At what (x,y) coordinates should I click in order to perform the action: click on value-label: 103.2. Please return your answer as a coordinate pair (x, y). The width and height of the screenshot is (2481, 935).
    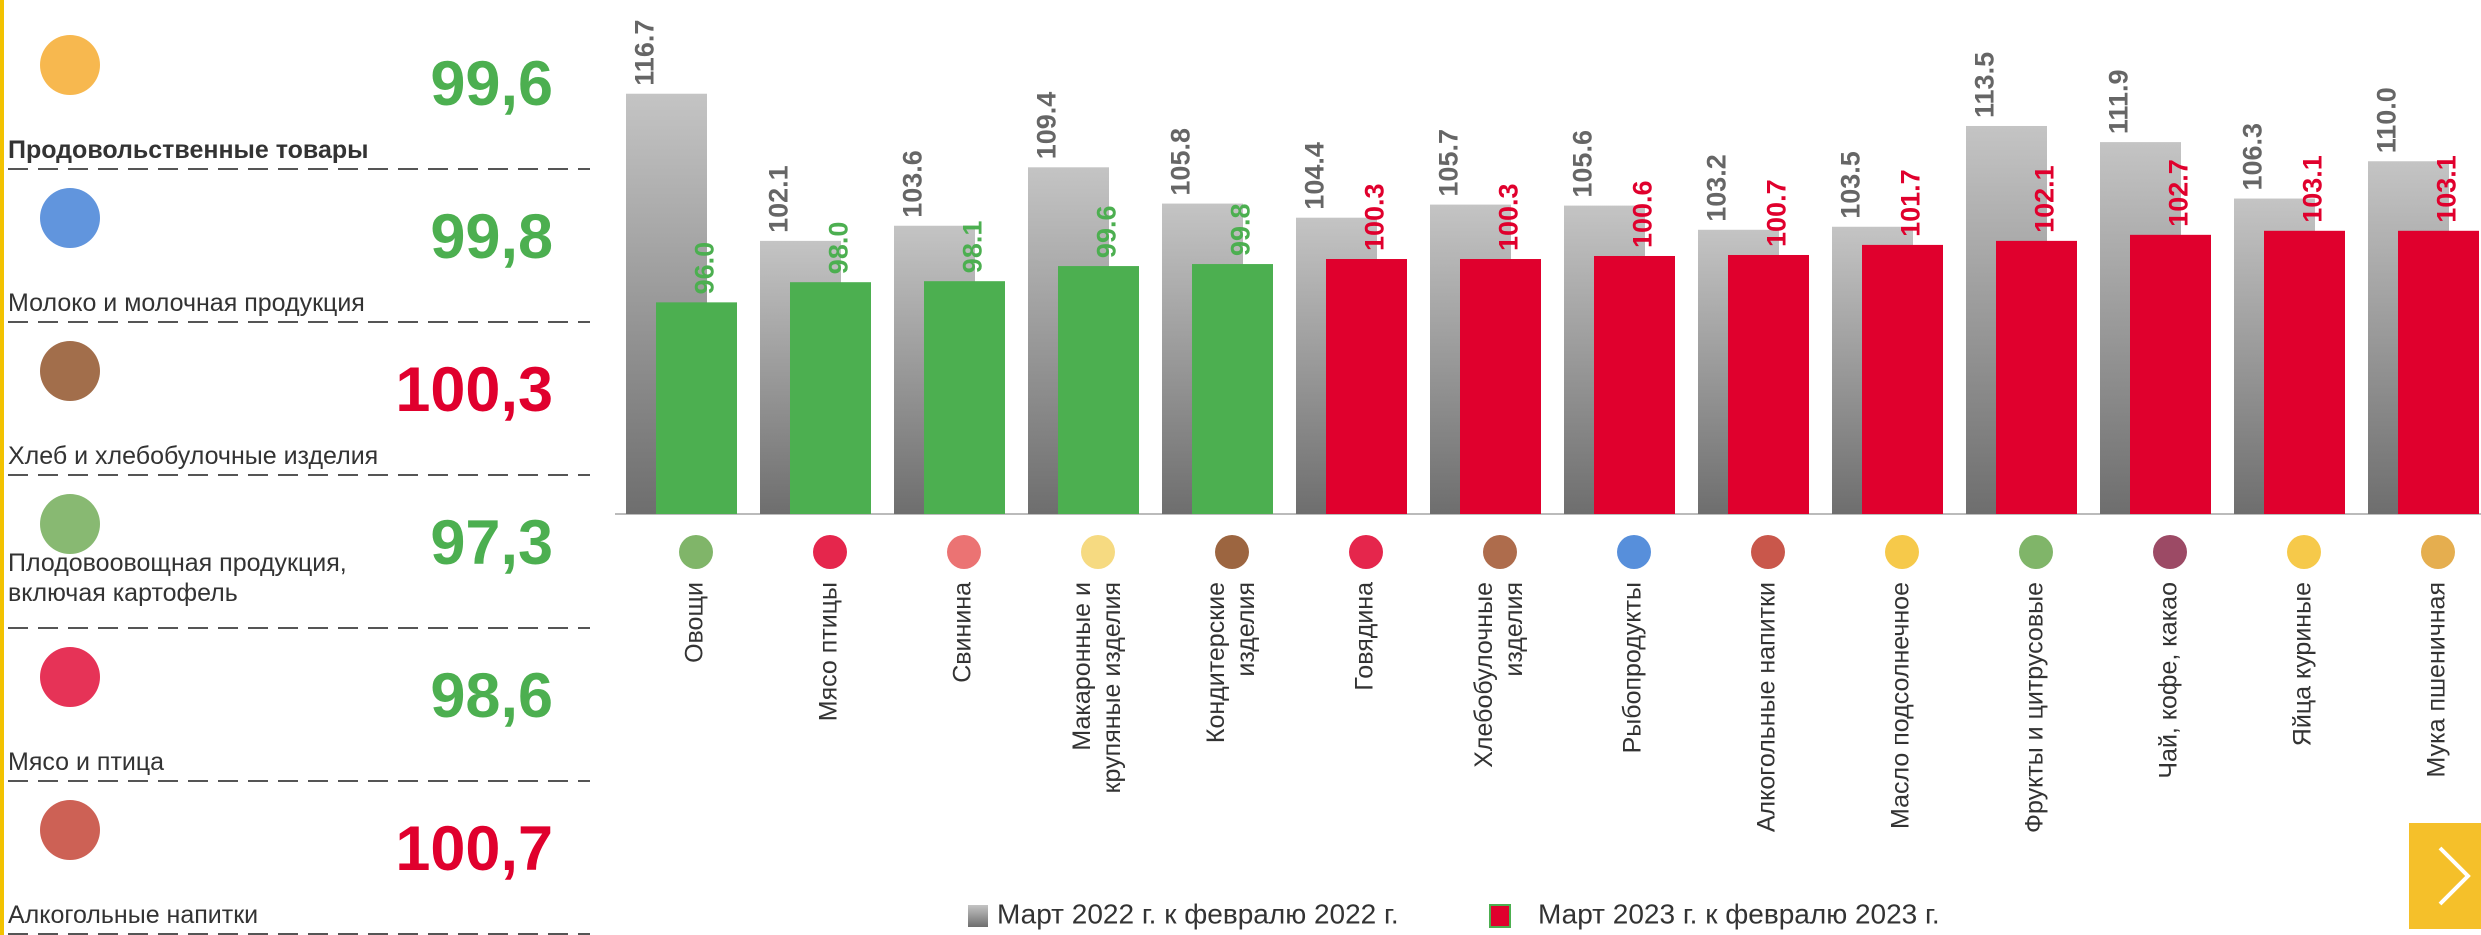
    Looking at the image, I should click on (1717, 188).